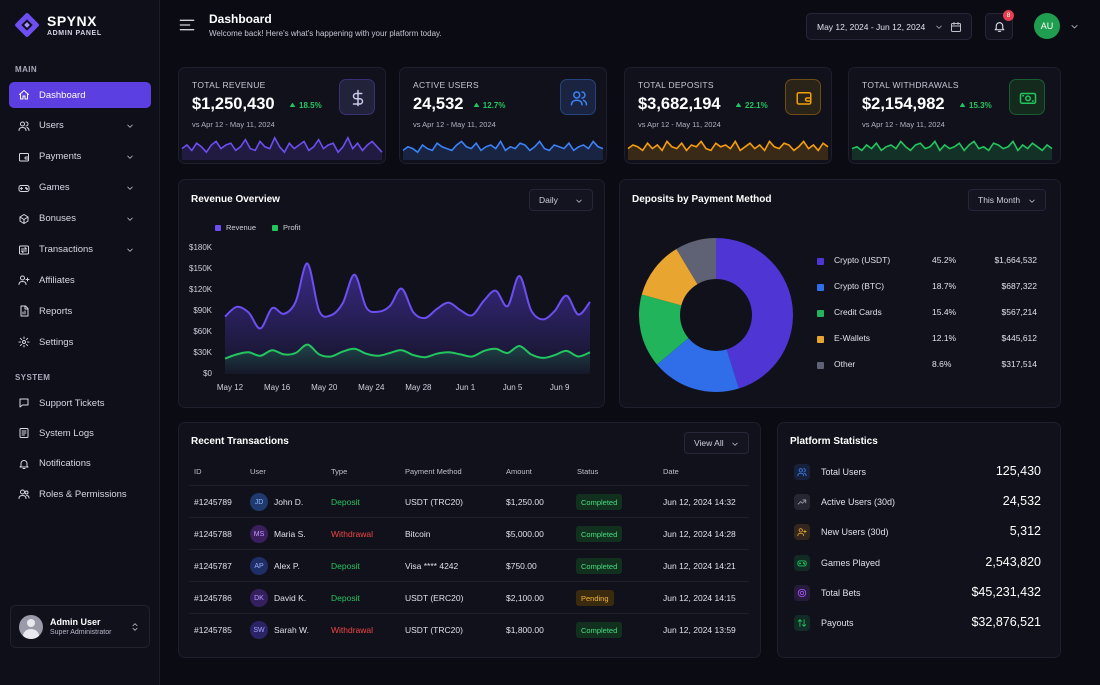 The height and width of the screenshot is (685, 1100). I want to click on sidebar-item-bonuses: Bonuses, so click(80, 219).